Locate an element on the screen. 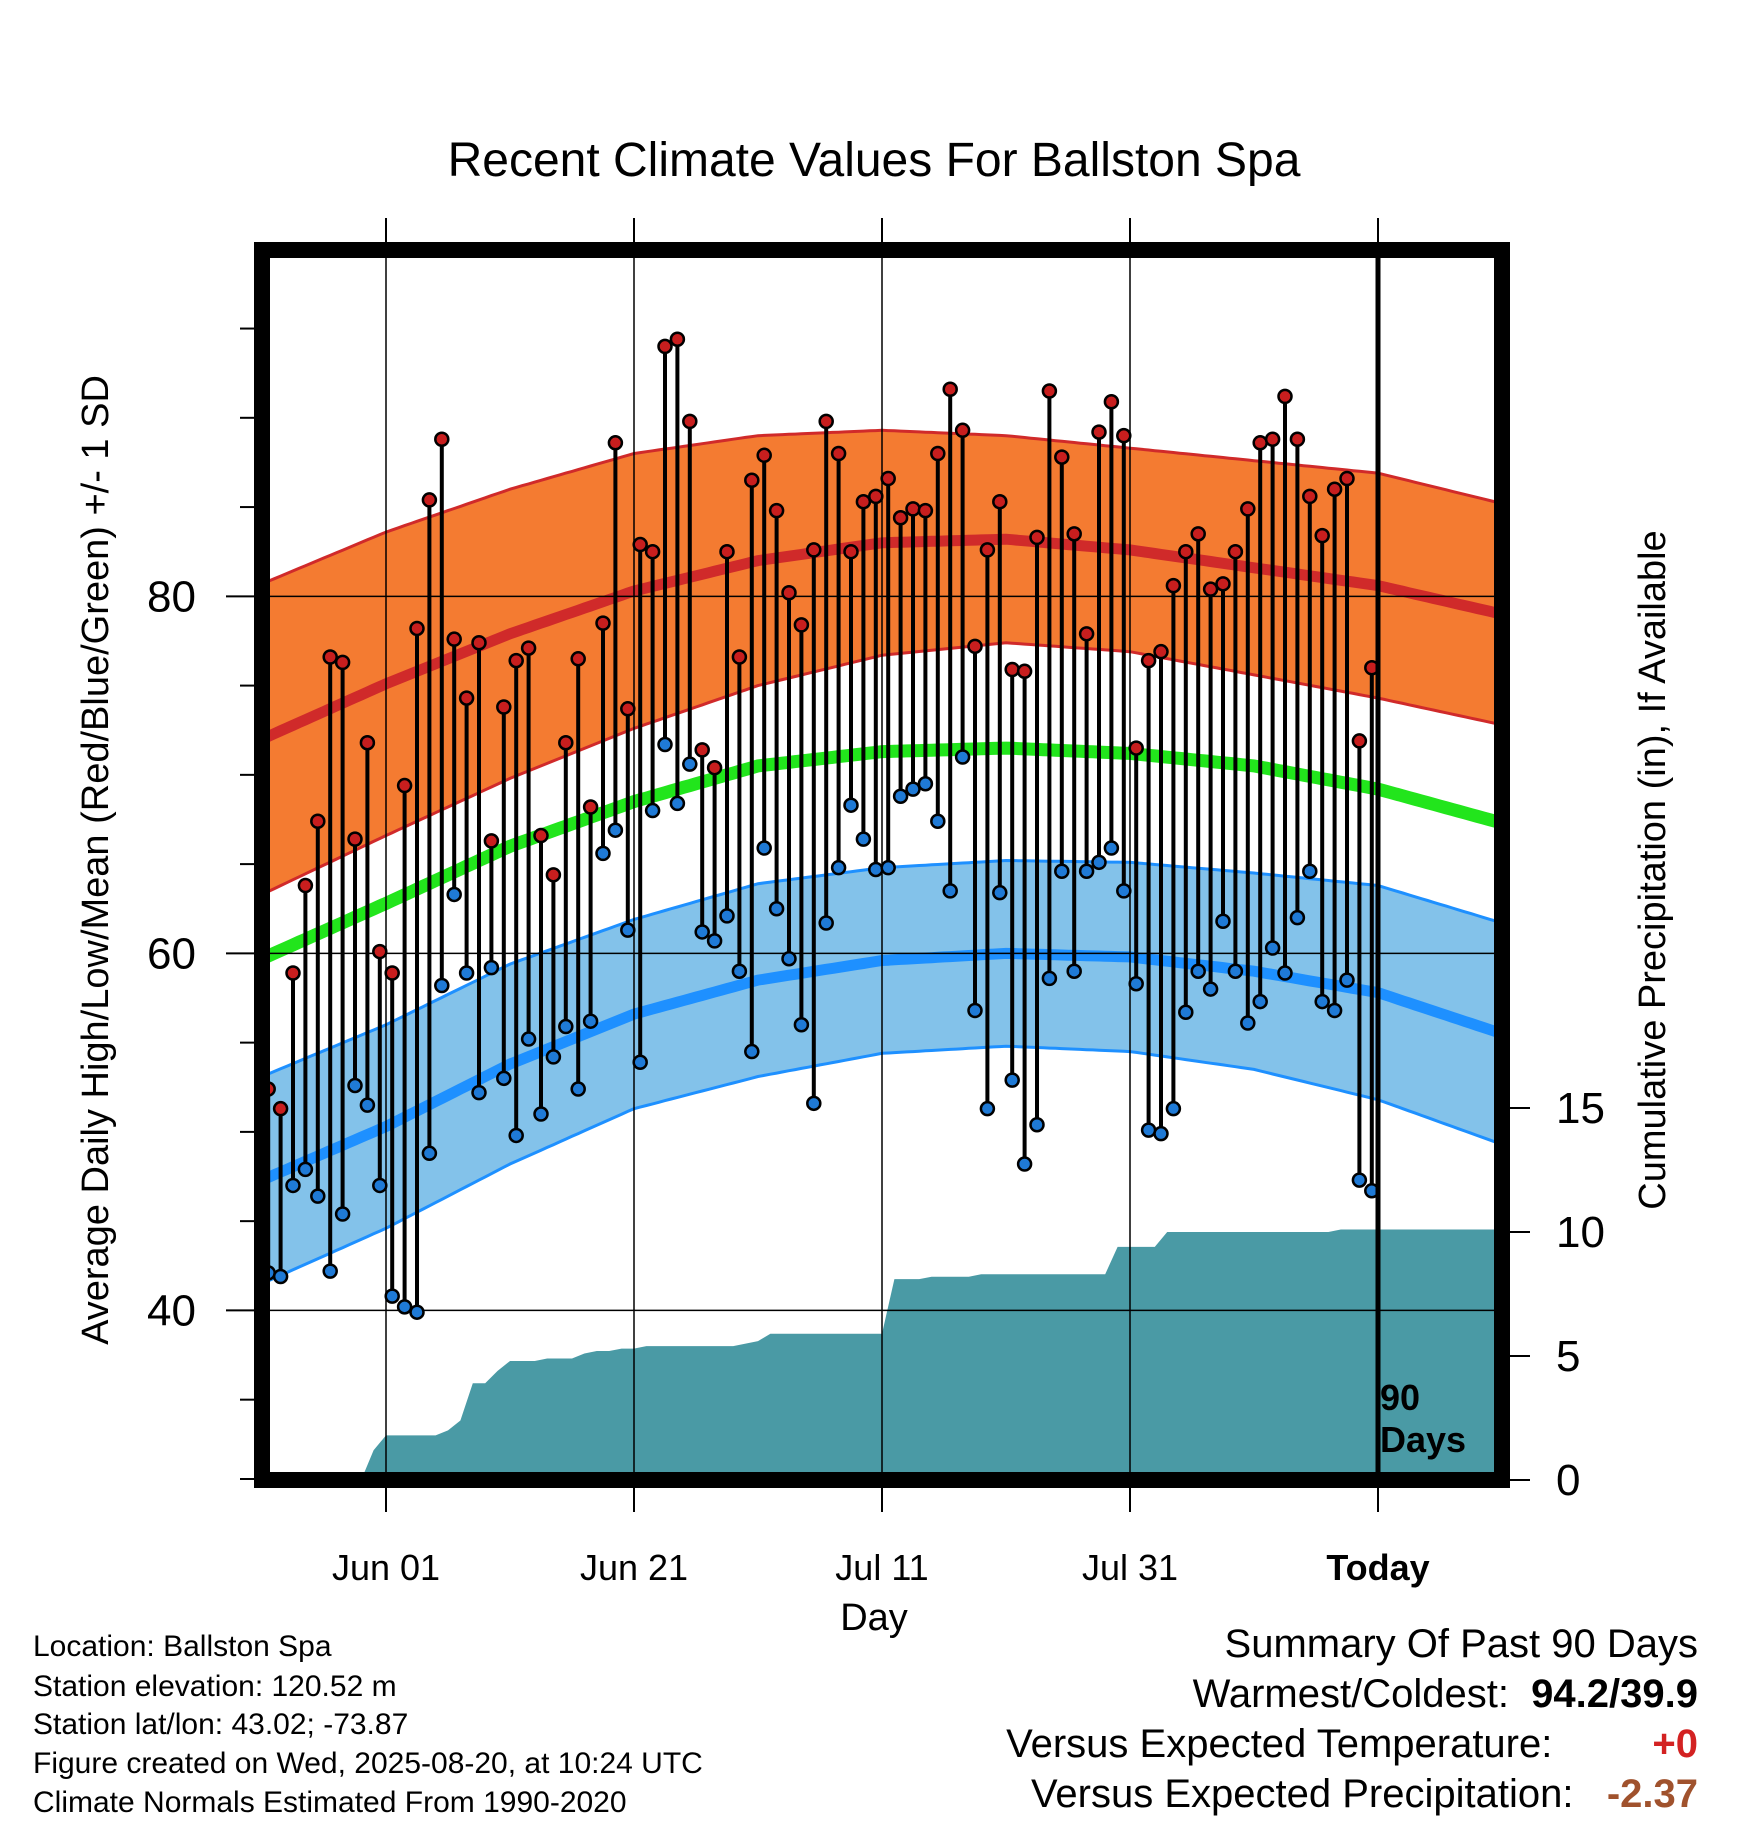 Image resolution: width=1748 pixels, height=1828 pixels. y2-tick-label: 0 is located at coordinates (1568, 1480).